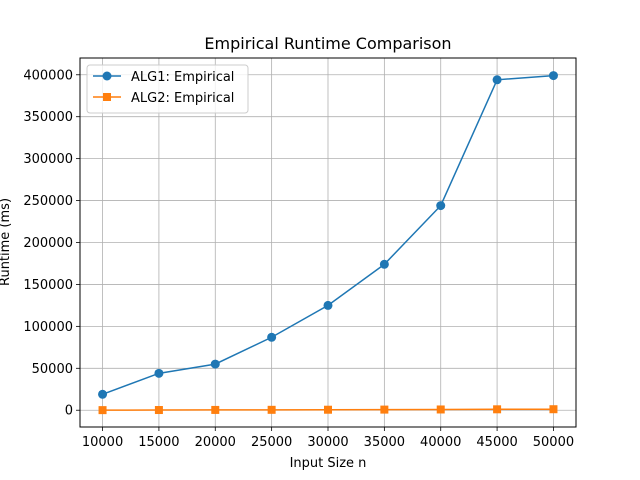 The width and height of the screenshot is (640, 480). What do you see at coordinates (553, 442) in the screenshot?
I see `x-tick-label: 50000` at bounding box center [553, 442].